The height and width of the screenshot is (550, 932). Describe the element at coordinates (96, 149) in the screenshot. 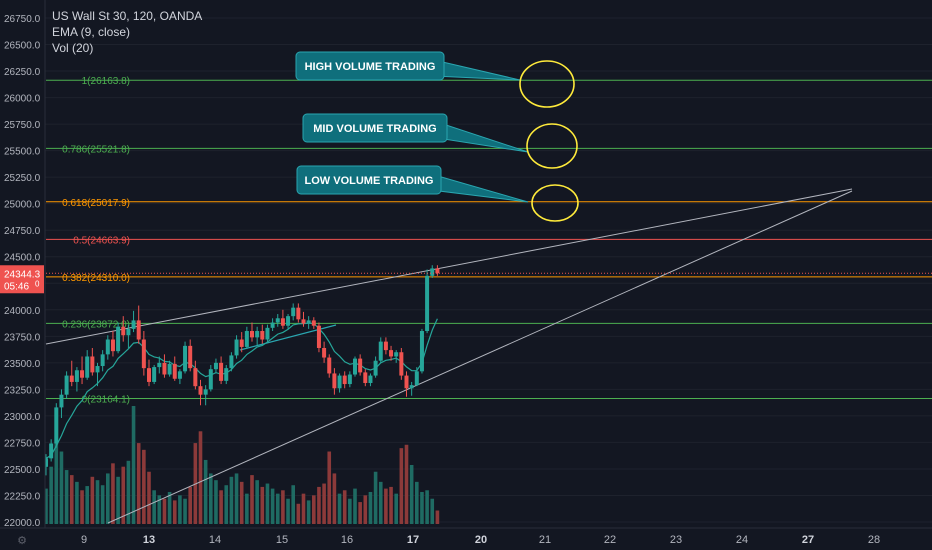

I see `fib-level-label: 0.786(25521.8)` at that location.